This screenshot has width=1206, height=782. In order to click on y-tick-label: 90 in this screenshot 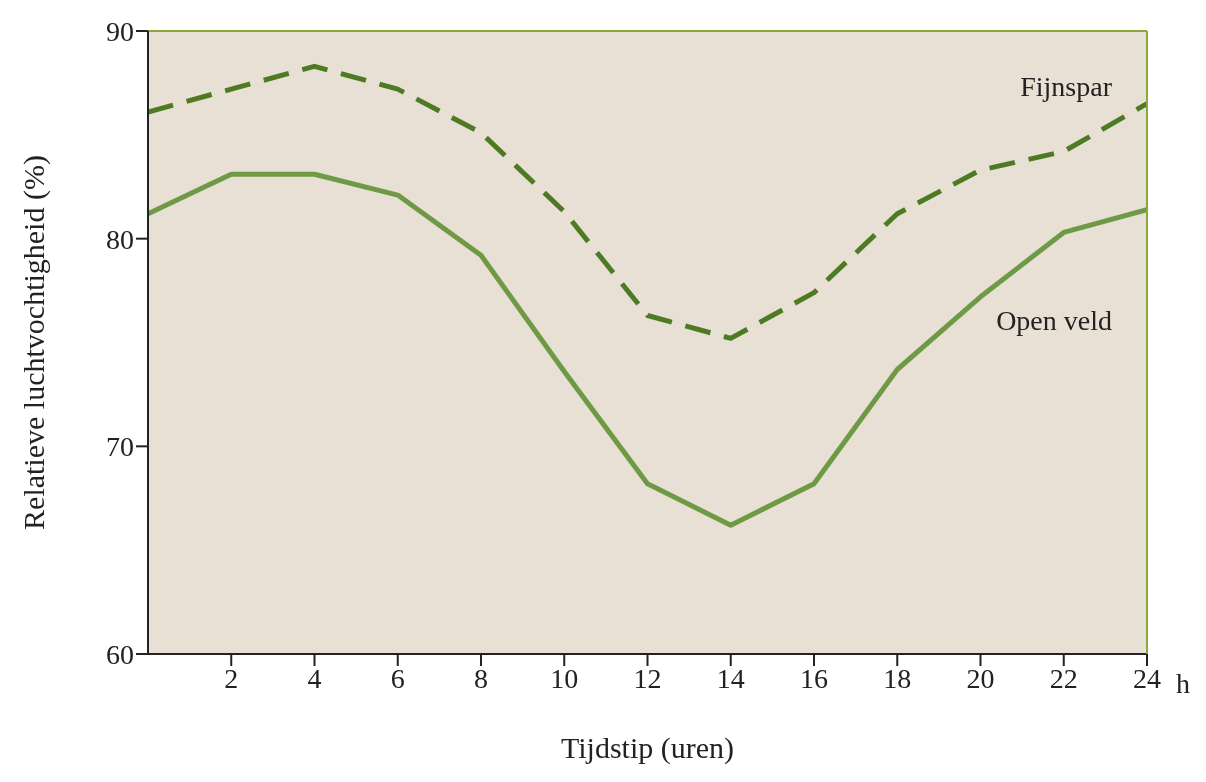, I will do `click(120, 31)`.